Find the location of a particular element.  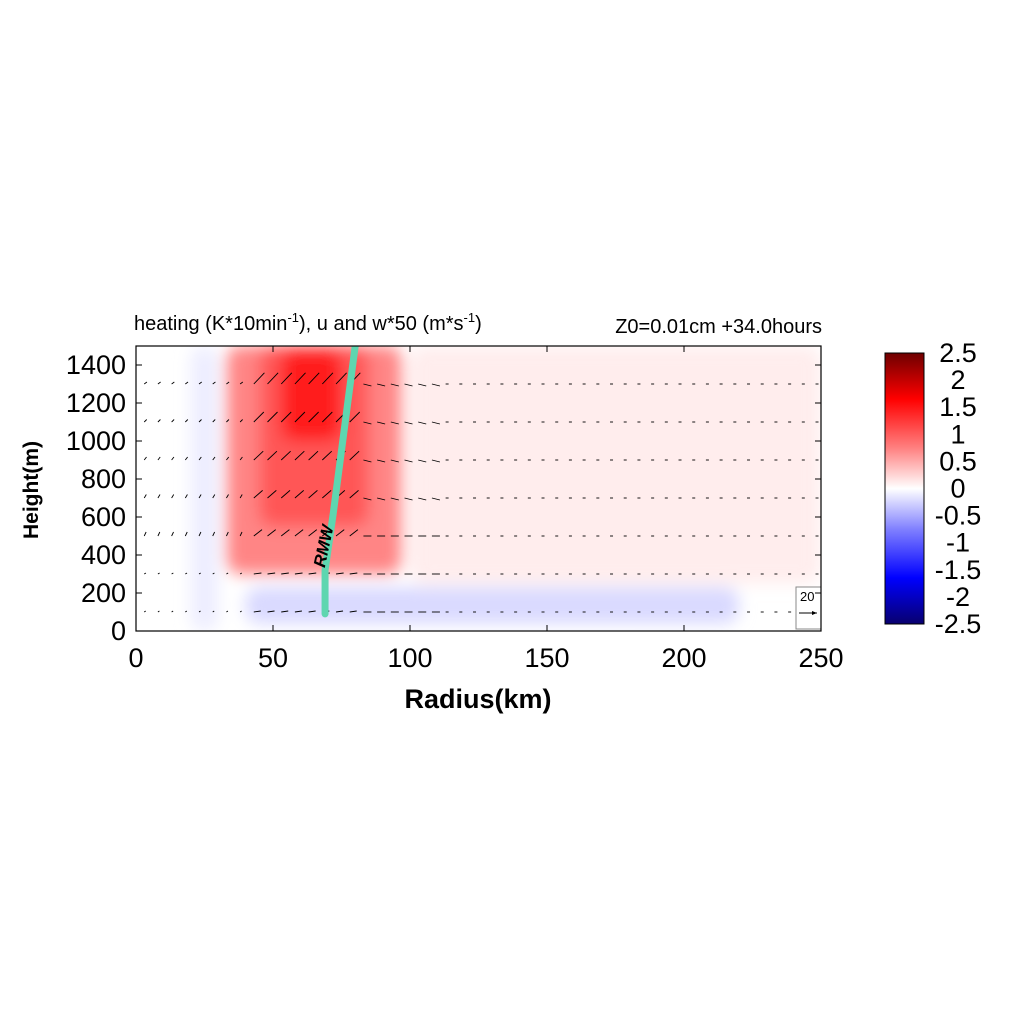

y-tick-label: 1400 is located at coordinates (96, 365).